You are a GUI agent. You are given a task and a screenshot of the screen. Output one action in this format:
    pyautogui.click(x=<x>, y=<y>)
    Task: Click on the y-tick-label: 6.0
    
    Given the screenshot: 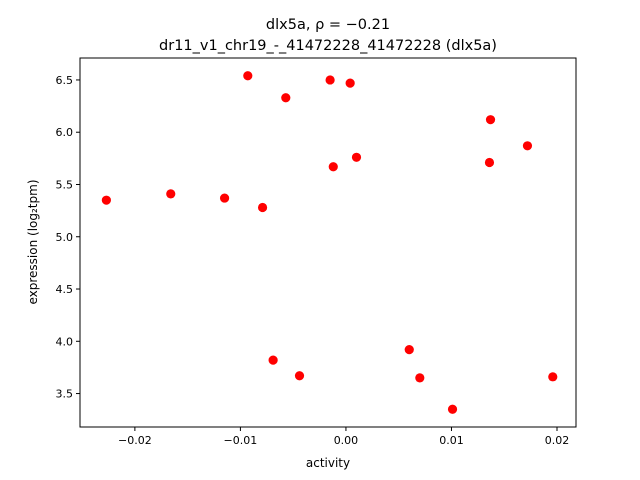 What is the action you would take?
    pyautogui.click(x=65, y=132)
    